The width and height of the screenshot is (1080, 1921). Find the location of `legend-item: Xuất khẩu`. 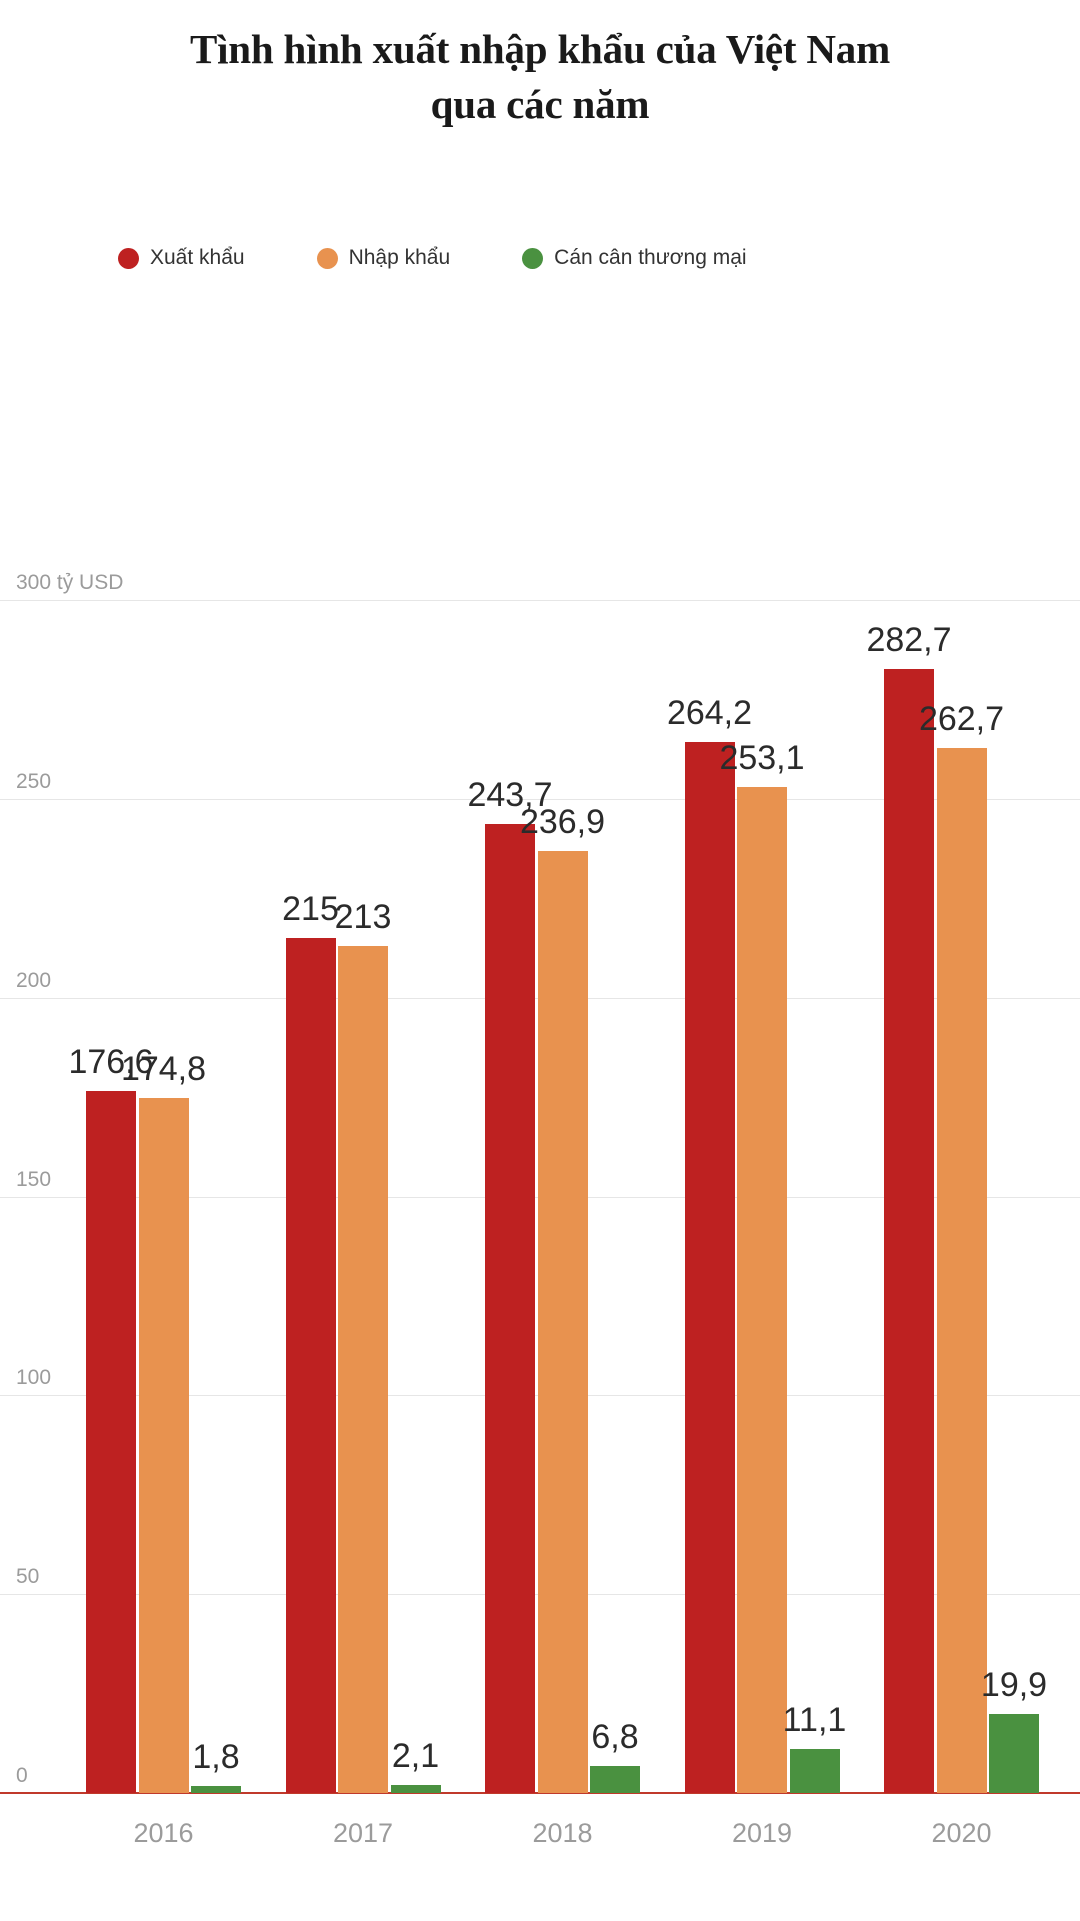

legend-item: Xuất khẩu is located at coordinates (181, 258).